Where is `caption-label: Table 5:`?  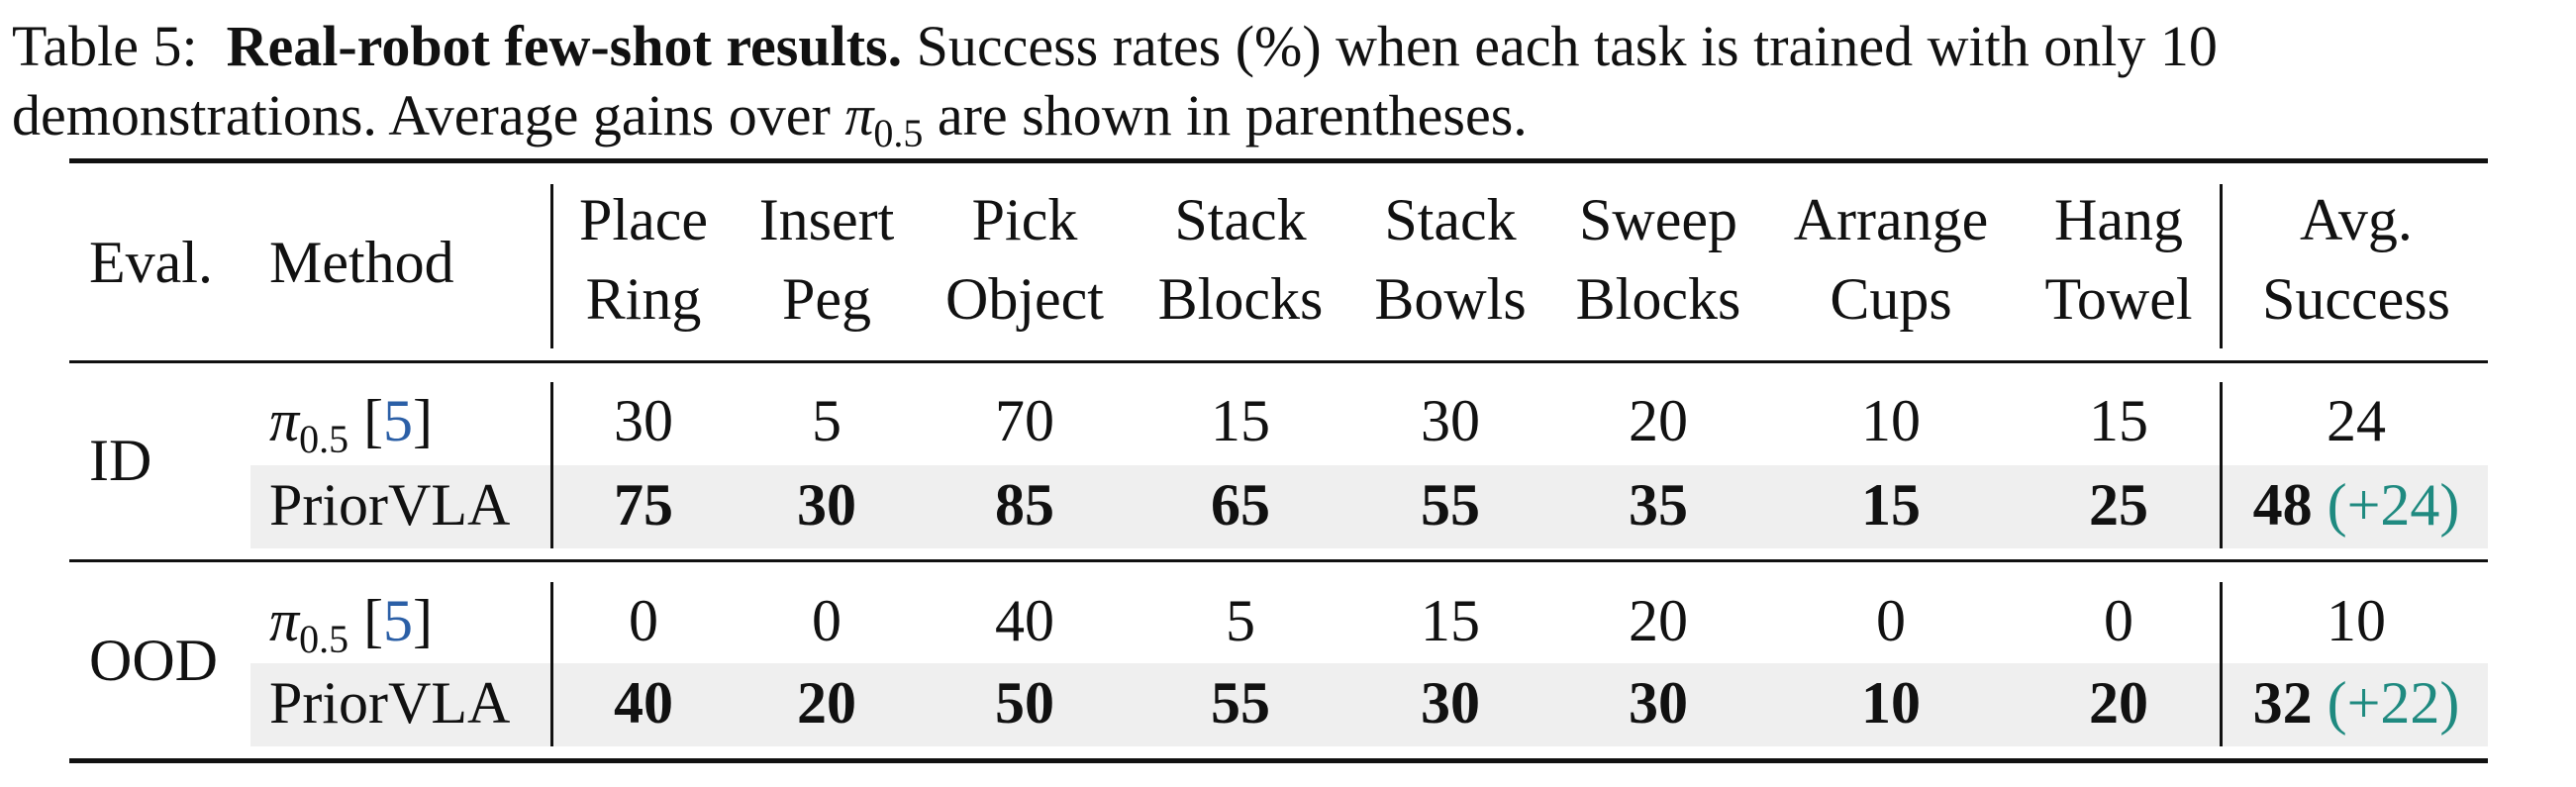 caption-label: Table 5: is located at coordinates (105, 46).